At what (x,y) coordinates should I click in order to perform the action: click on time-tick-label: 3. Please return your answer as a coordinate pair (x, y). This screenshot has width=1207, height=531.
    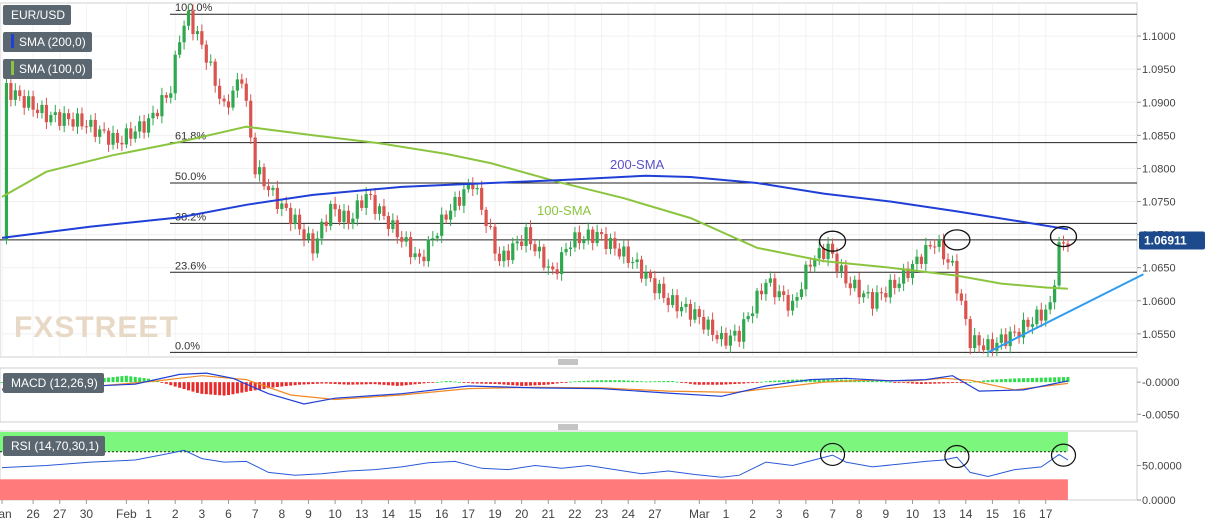
    Looking at the image, I should click on (202, 514).